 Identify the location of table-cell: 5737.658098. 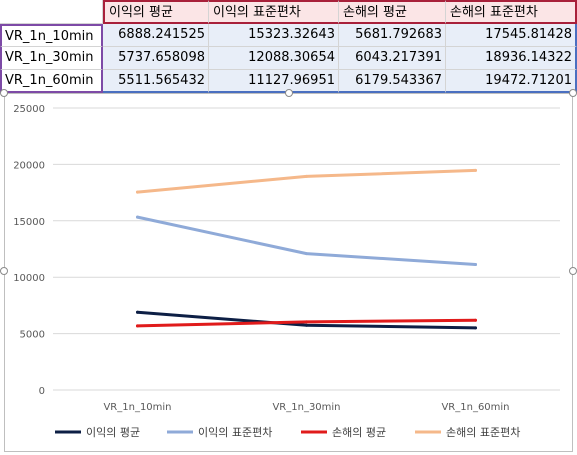
(156, 58).